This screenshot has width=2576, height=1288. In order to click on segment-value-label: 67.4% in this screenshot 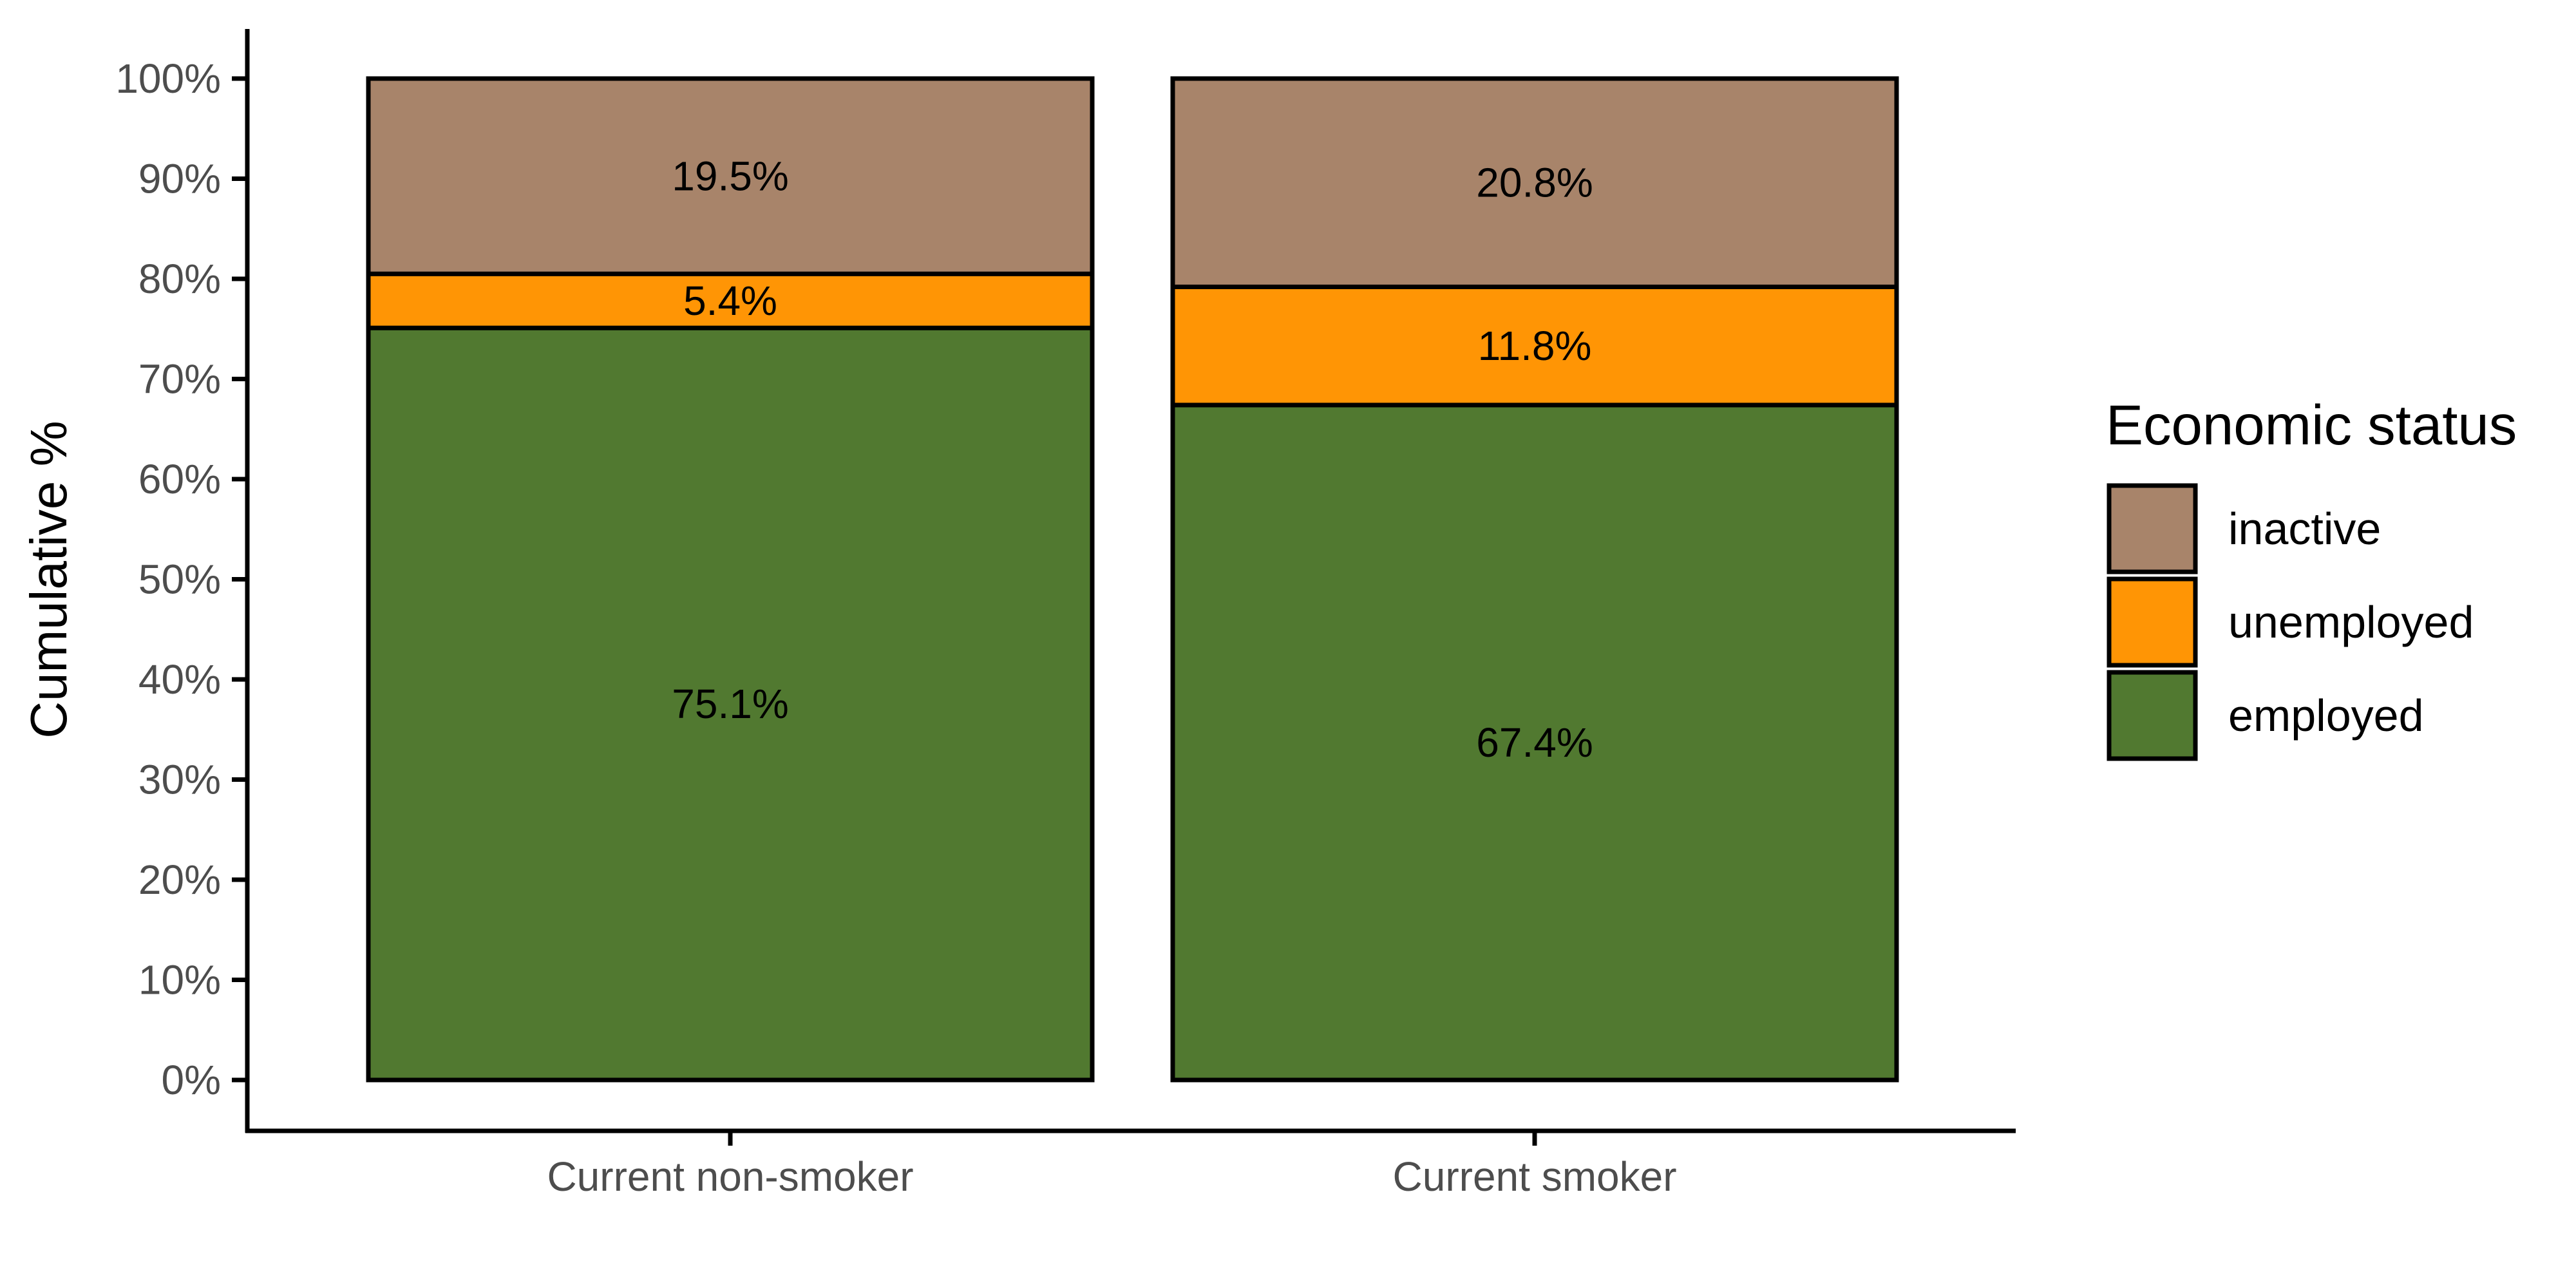, I will do `click(1535, 743)`.